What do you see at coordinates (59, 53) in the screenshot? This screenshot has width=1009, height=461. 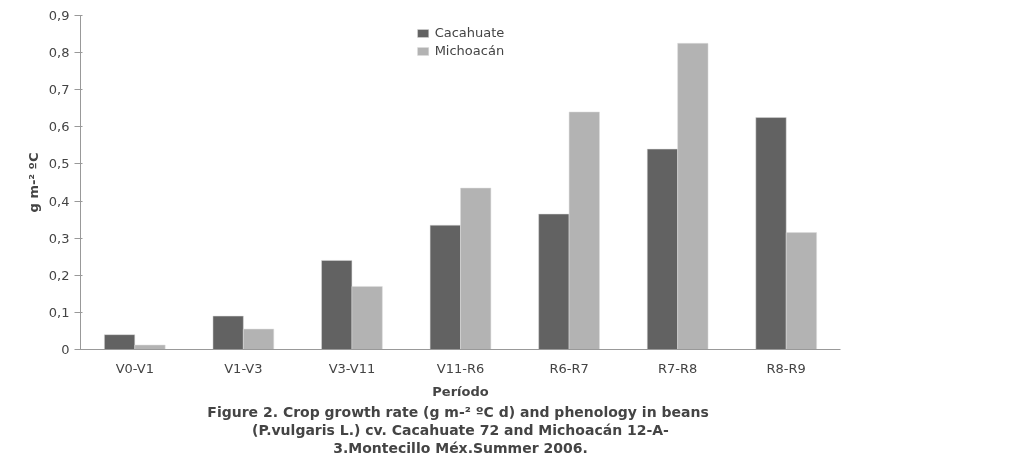 I see `y-tick-label: 0,8` at bounding box center [59, 53].